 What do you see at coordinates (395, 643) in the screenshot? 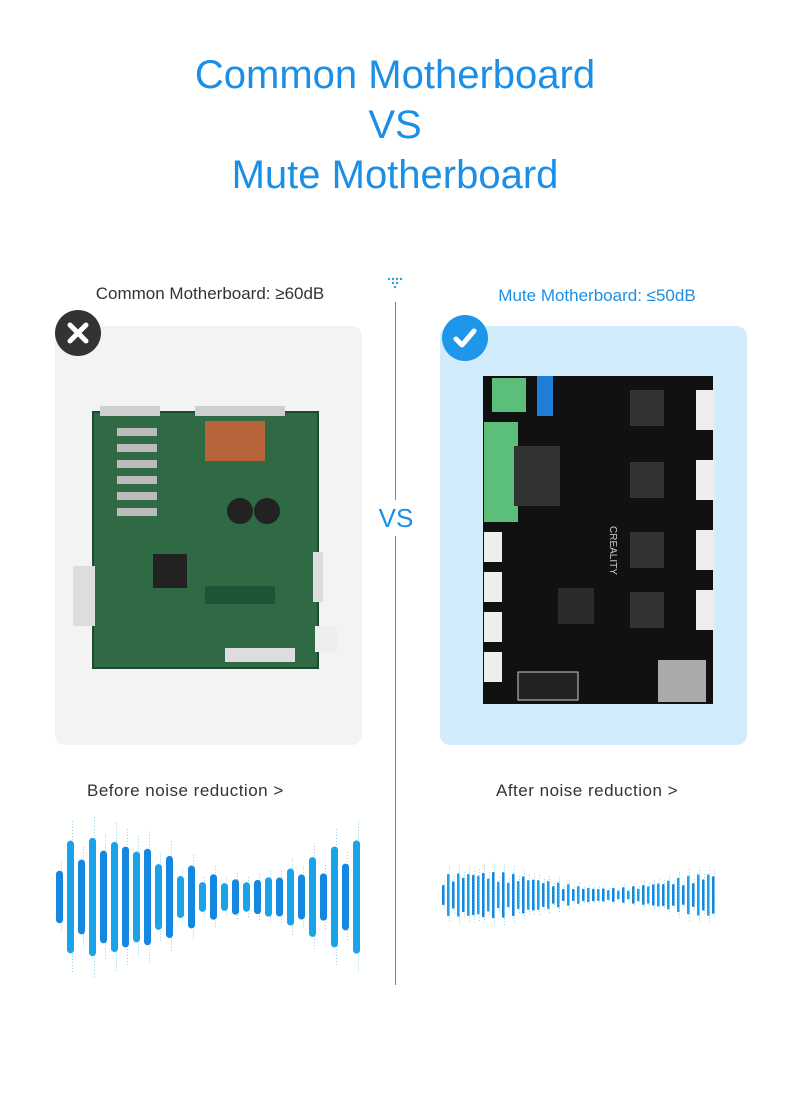
I see `divider-line` at bounding box center [395, 643].